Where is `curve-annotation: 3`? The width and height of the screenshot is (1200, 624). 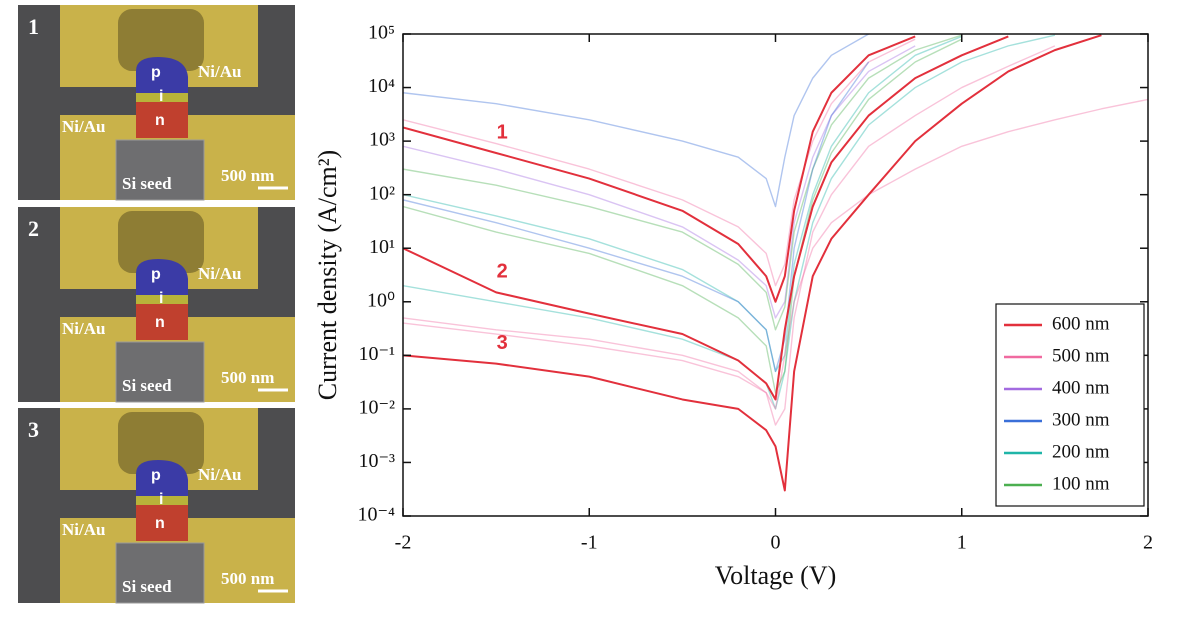 curve-annotation: 3 is located at coordinates (502, 343).